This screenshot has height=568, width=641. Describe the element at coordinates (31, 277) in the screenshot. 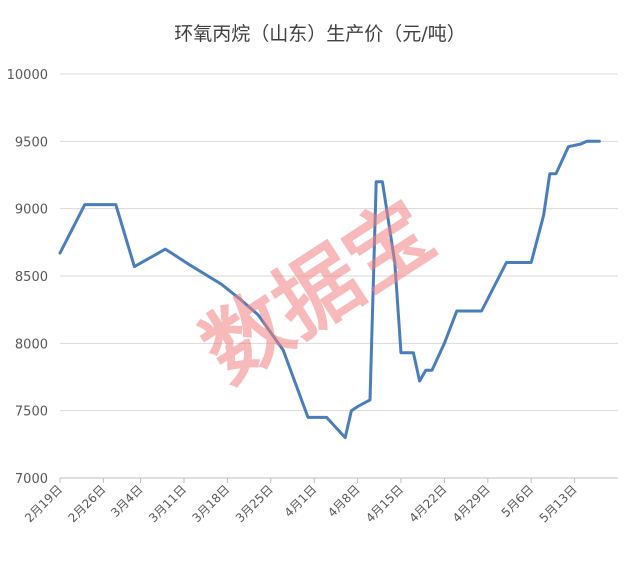

I see `y-tick-label: 8500` at that location.